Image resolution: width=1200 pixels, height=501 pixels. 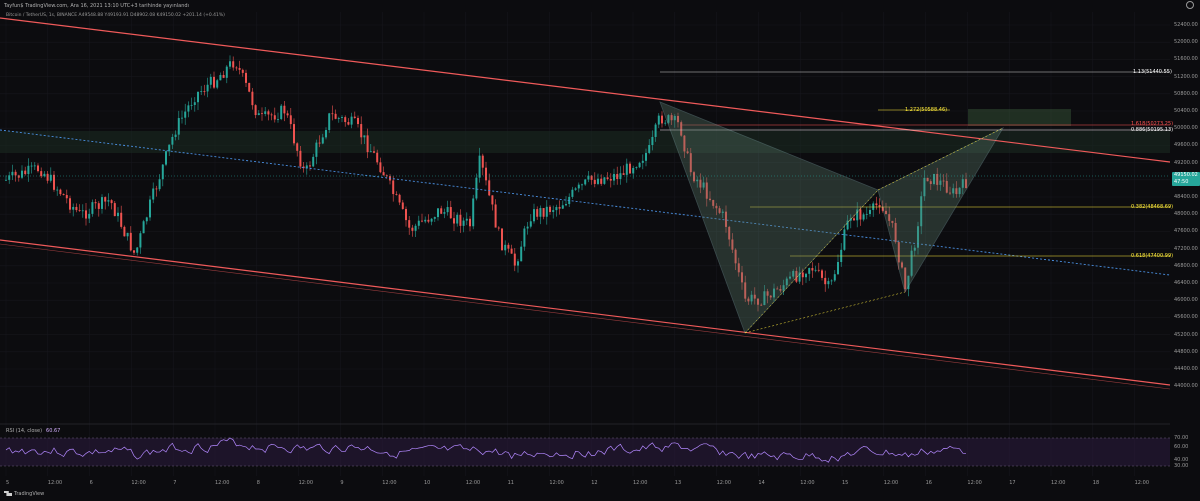 I want to click on rsi-name: RSI (14, close), so click(x=24, y=431).